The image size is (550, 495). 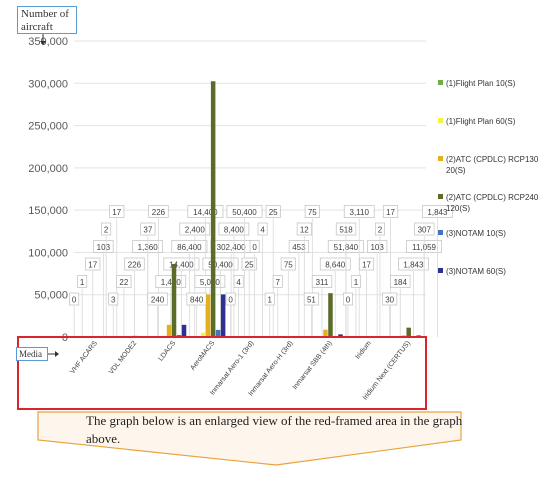 I want to click on x-axis-title: Media, so click(x=32, y=354).